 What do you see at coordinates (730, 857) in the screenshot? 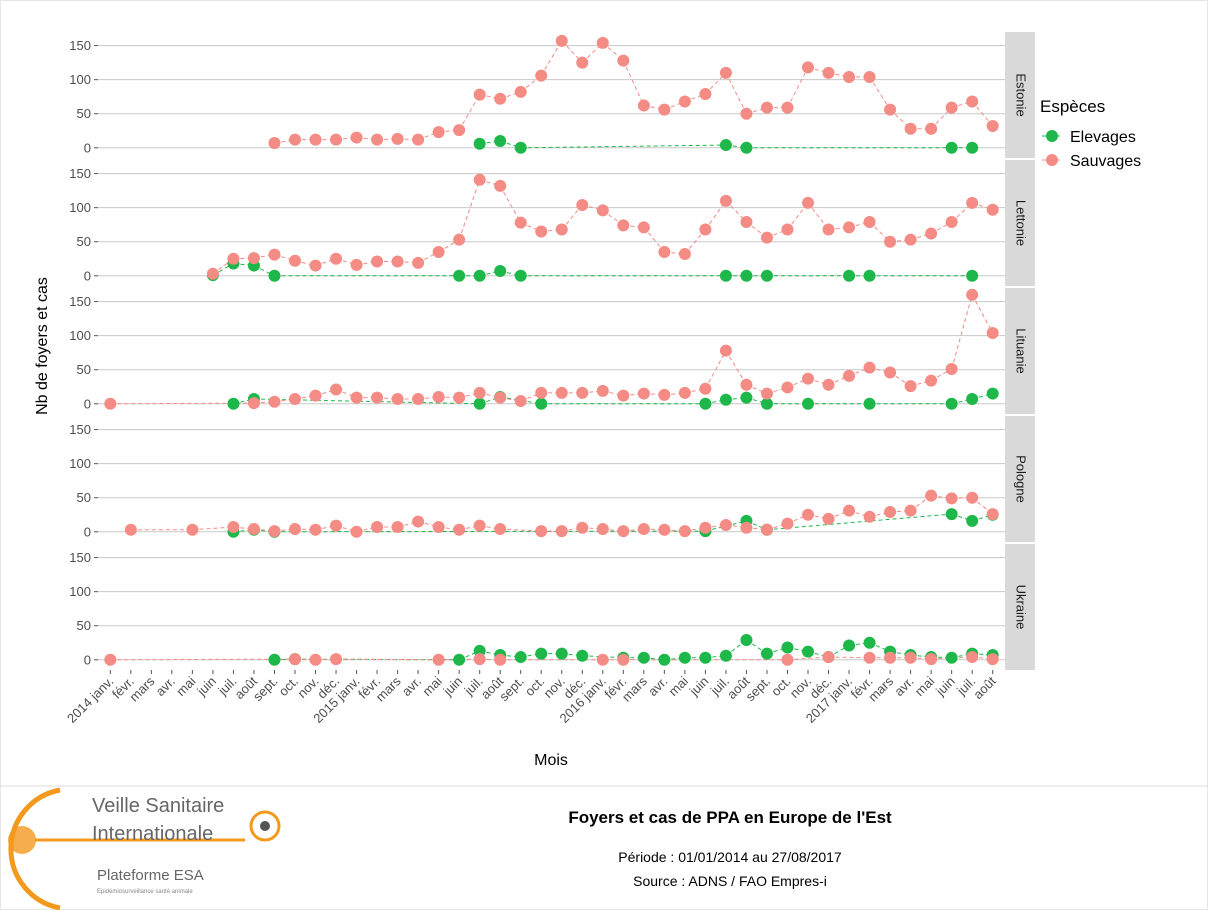
I see `footer-period: Période : 01/01/2014 au 27/08/2017` at bounding box center [730, 857].